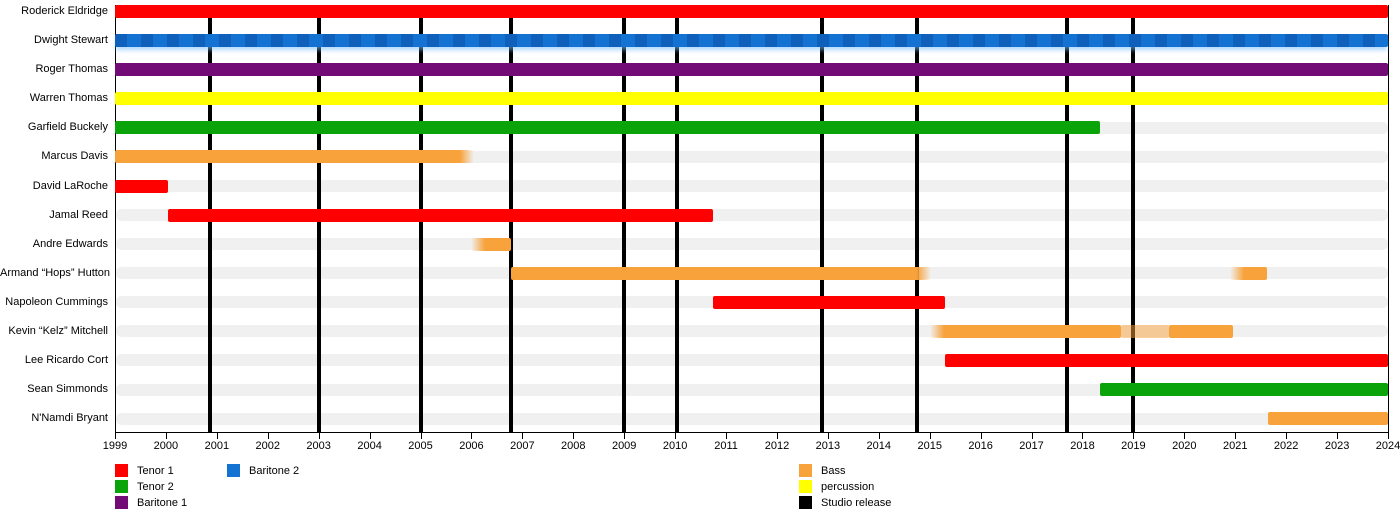 The width and height of the screenshot is (1400, 522). Describe the element at coordinates (67, 389) in the screenshot. I see `member-row-label: Sean Simmonds` at that location.